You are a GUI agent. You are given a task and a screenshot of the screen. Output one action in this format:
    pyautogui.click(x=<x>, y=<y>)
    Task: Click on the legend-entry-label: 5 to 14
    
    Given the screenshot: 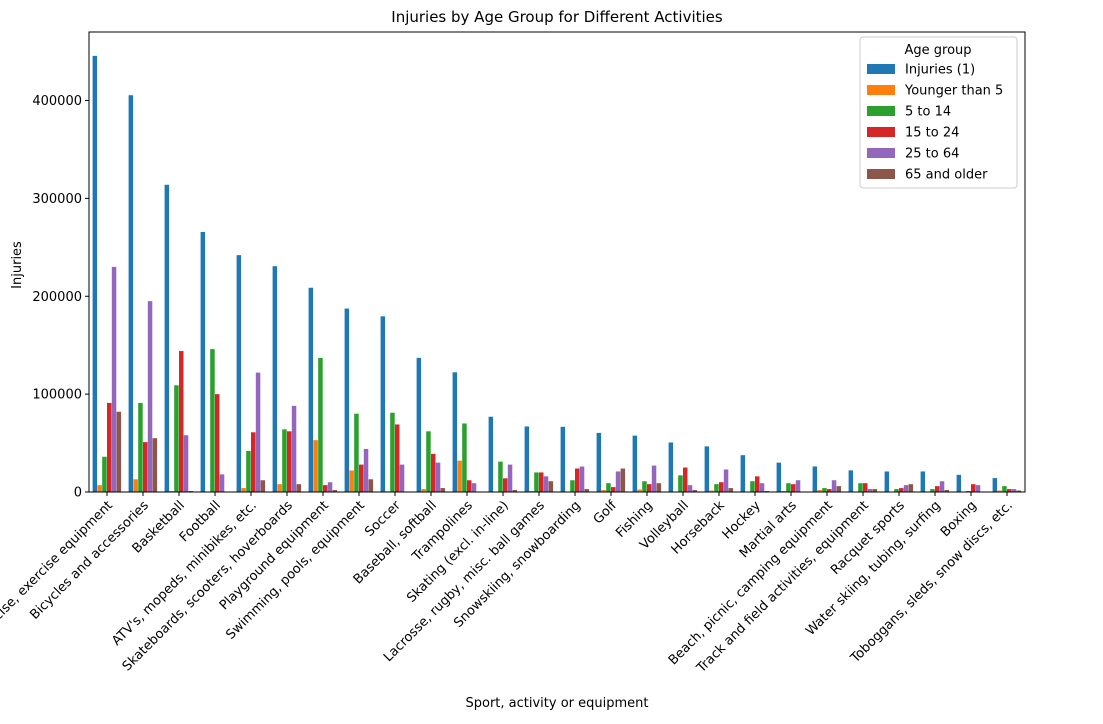 What is the action you would take?
    pyautogui.click(x=928, y=112)
    